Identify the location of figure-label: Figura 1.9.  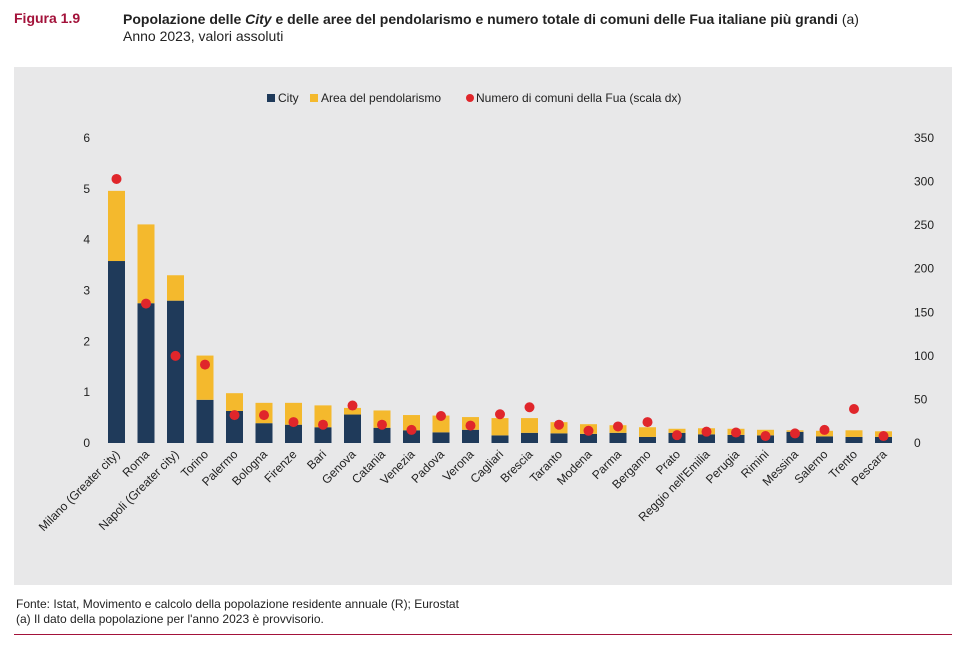
(47, 18).